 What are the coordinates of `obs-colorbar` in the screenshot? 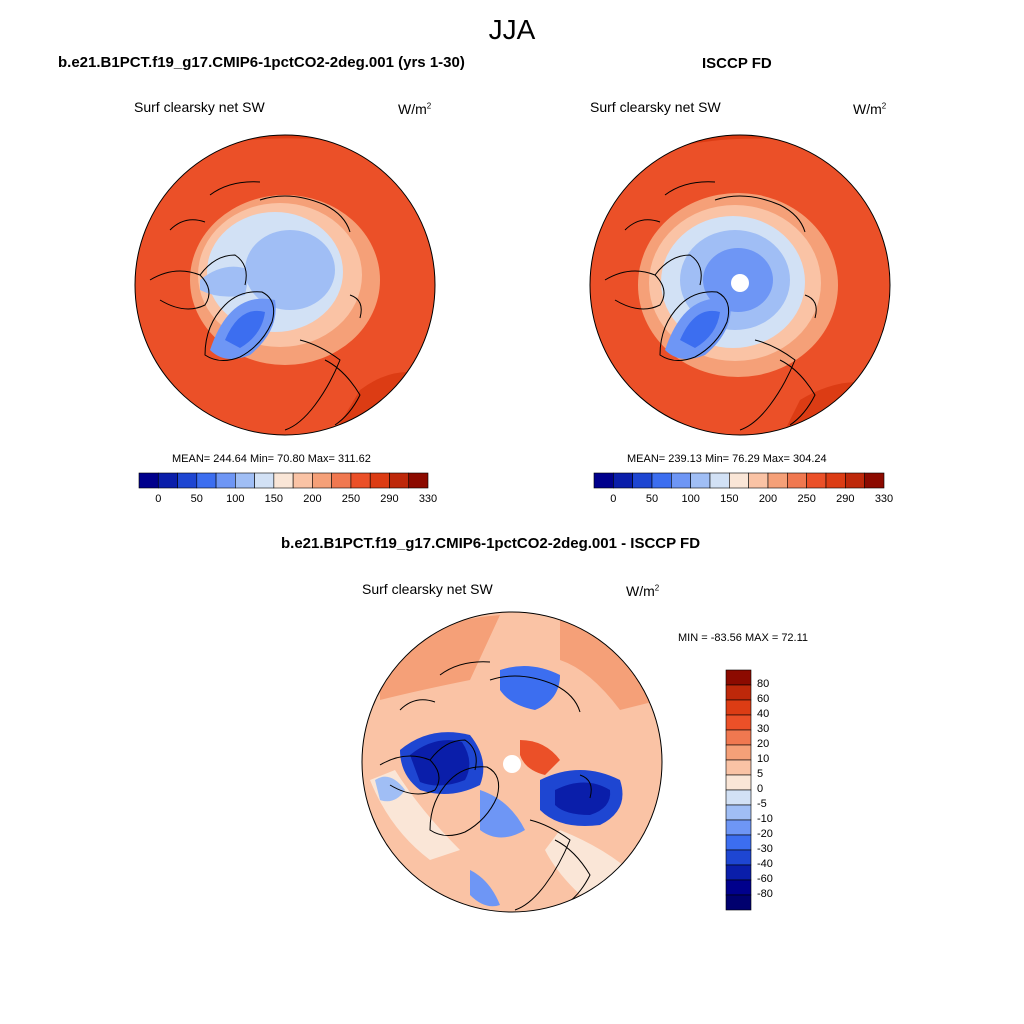 It's located at (739, 480).